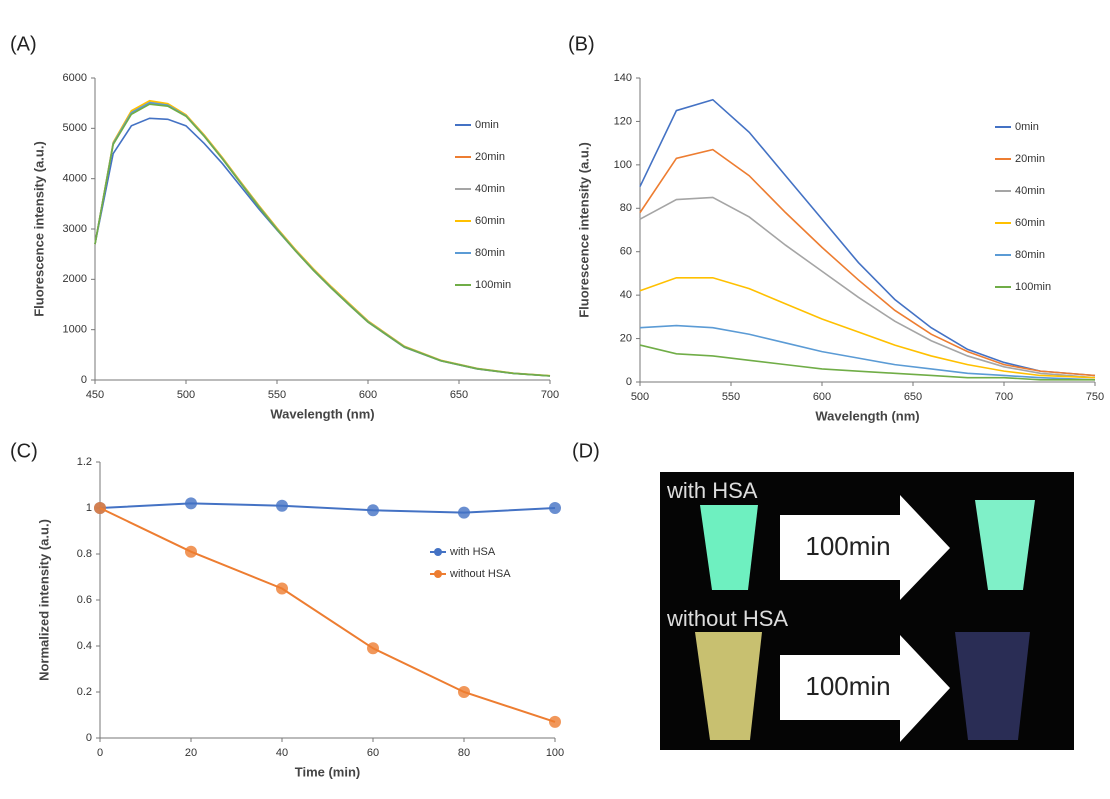  What do you see at coordinates (480, 574) in the screenshot?
I see `legend-label: without HSA` at bounding box center [480, 574].